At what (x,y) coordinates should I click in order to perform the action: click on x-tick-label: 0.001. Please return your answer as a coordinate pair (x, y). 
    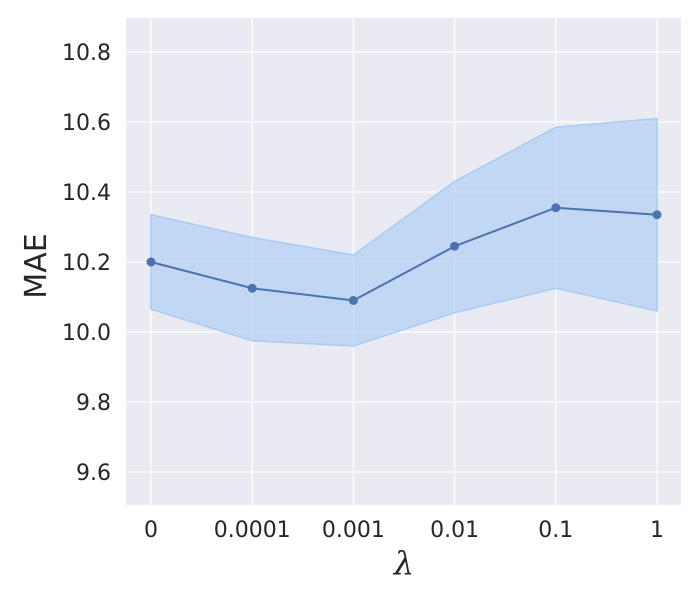
    Looking at the image, I should click on (353, 530).